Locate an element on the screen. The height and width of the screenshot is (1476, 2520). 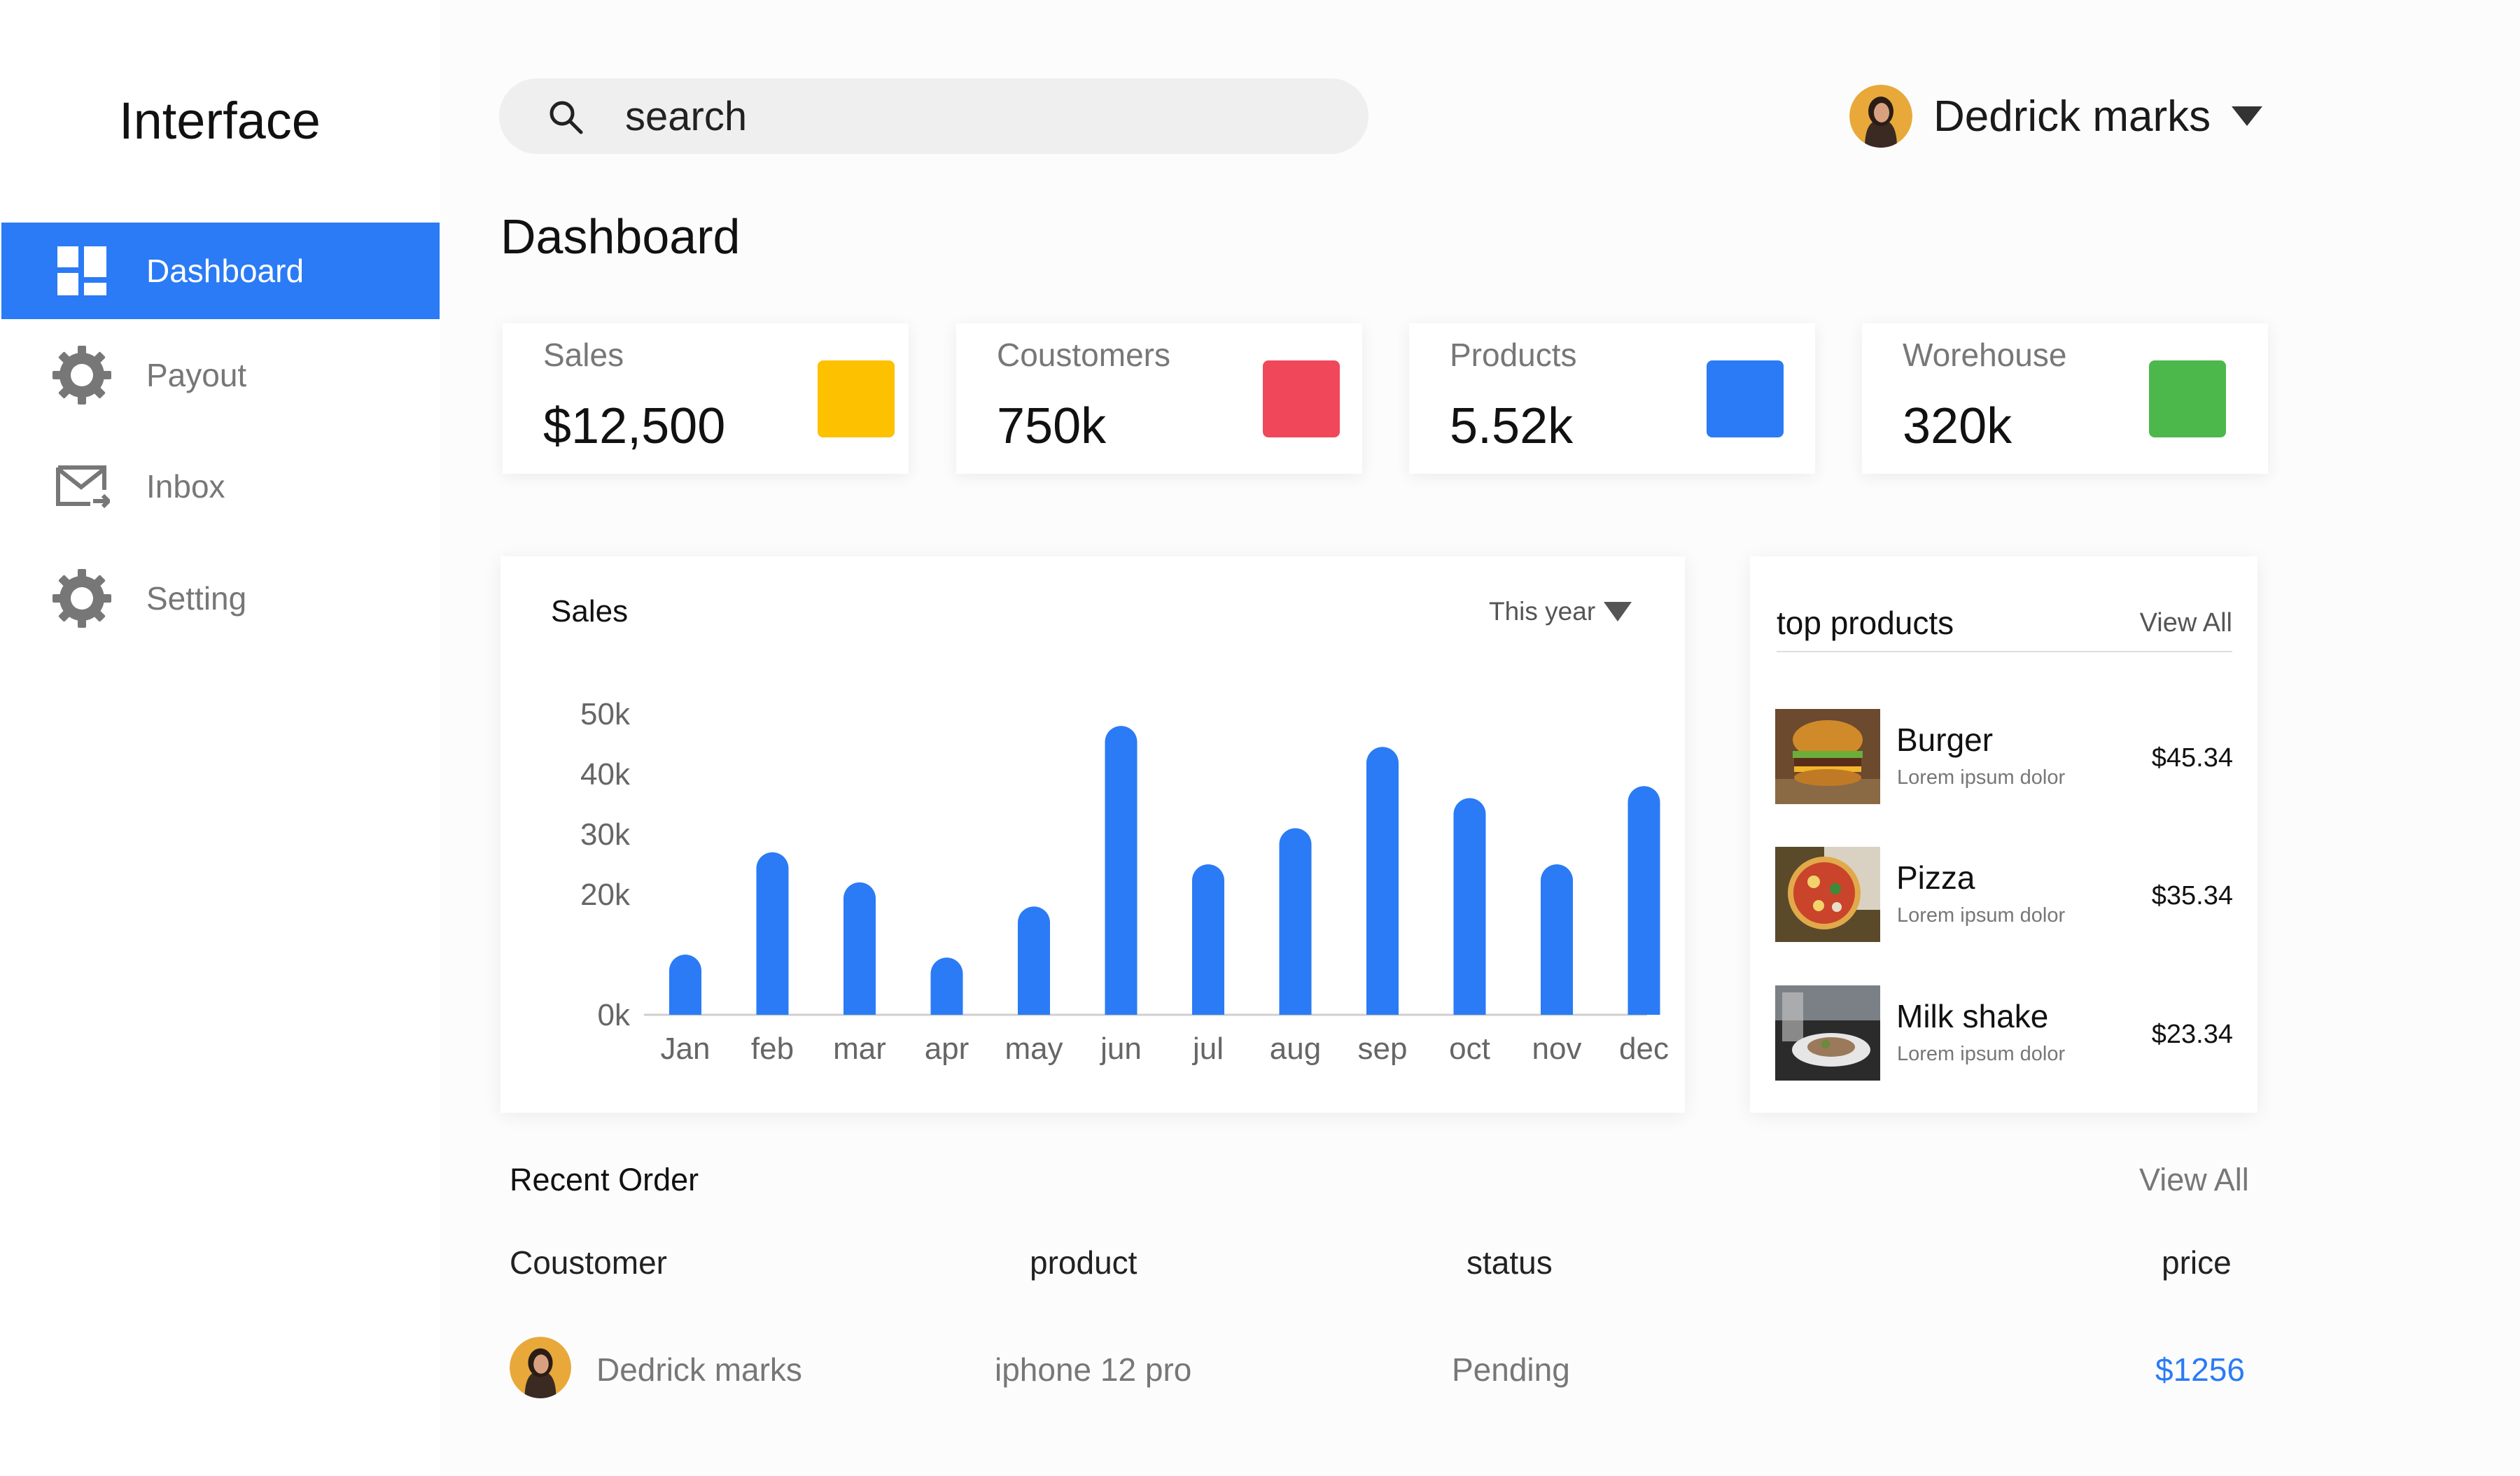
divider is located at coordinates (2004, 652).